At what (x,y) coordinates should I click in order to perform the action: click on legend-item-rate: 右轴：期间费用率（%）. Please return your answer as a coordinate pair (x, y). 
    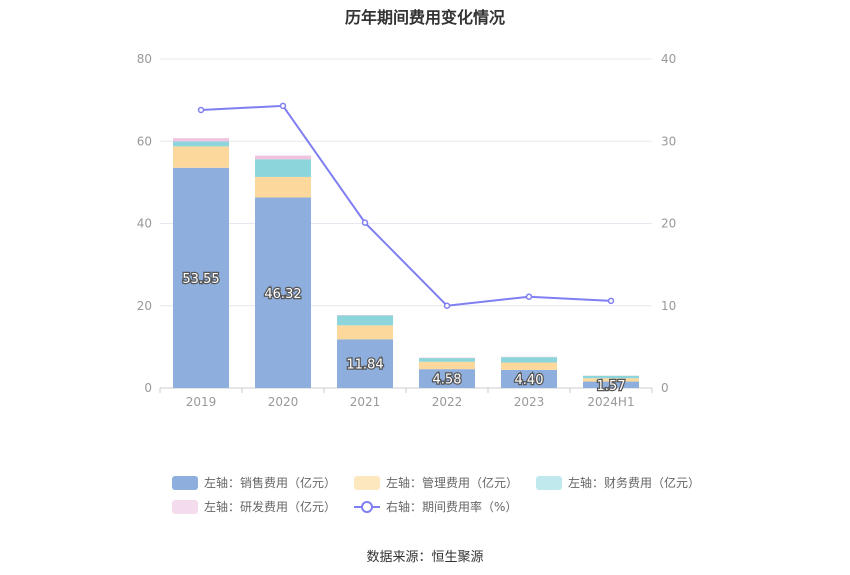
    Looking at the image, I should click on (435, 506).